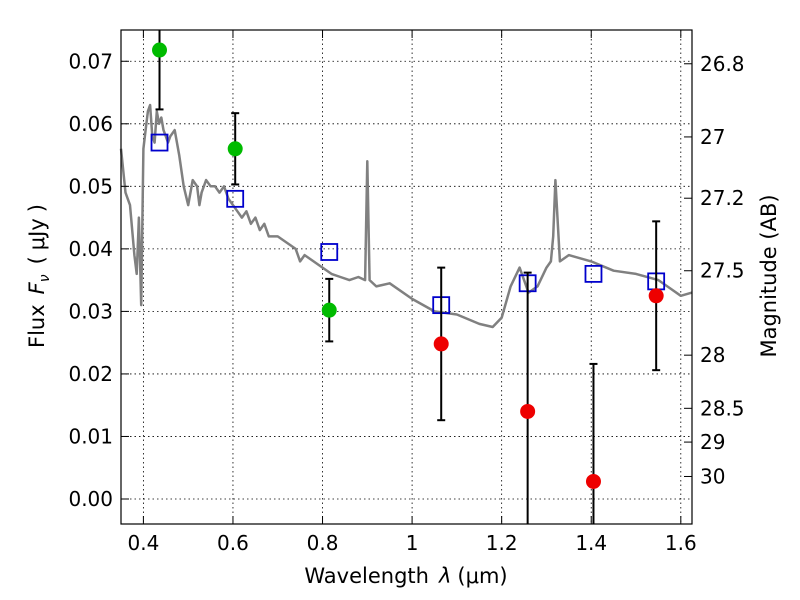 The image size is (800, 600). What do you see at coordinates (502, 543) in the screenshot?
I see `x-tick-label: 1.2` at bounding box center [502, 543].